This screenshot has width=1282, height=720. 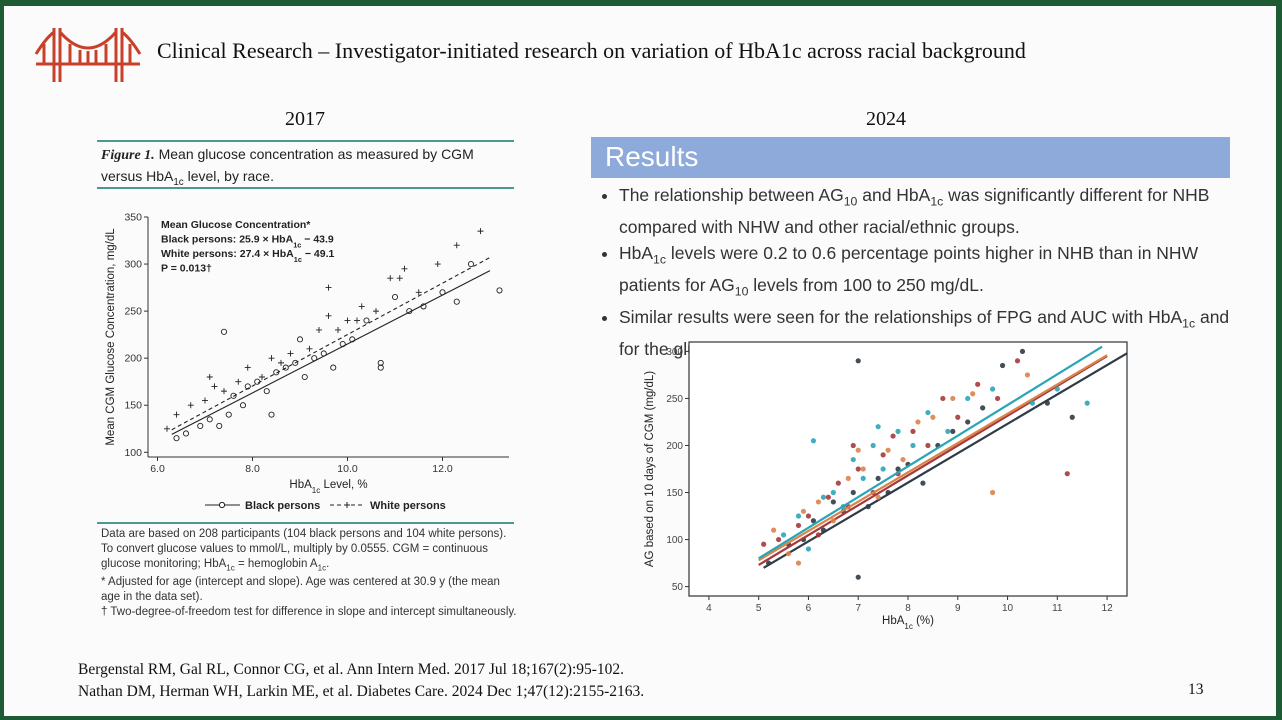 What do you see at coordinates (133, 406) in the screenshot?
I see `y-tick-label: 150` at bounding box center [133, 406].